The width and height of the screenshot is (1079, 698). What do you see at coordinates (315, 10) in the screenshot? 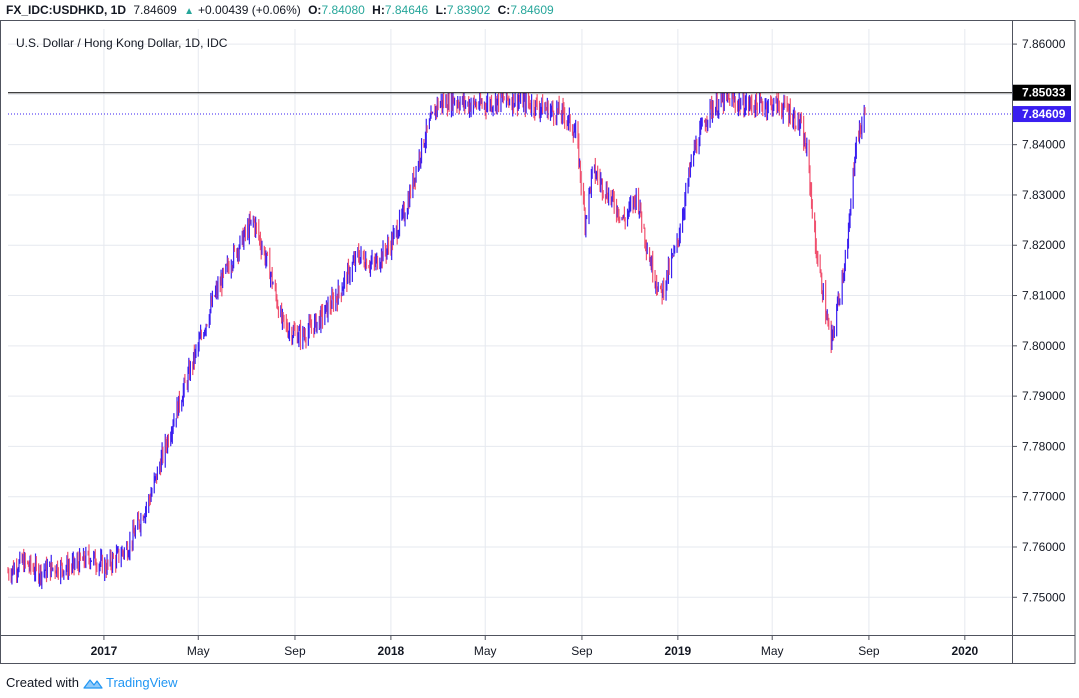
I see `open-label: O:` at bounding box center [315, 10].